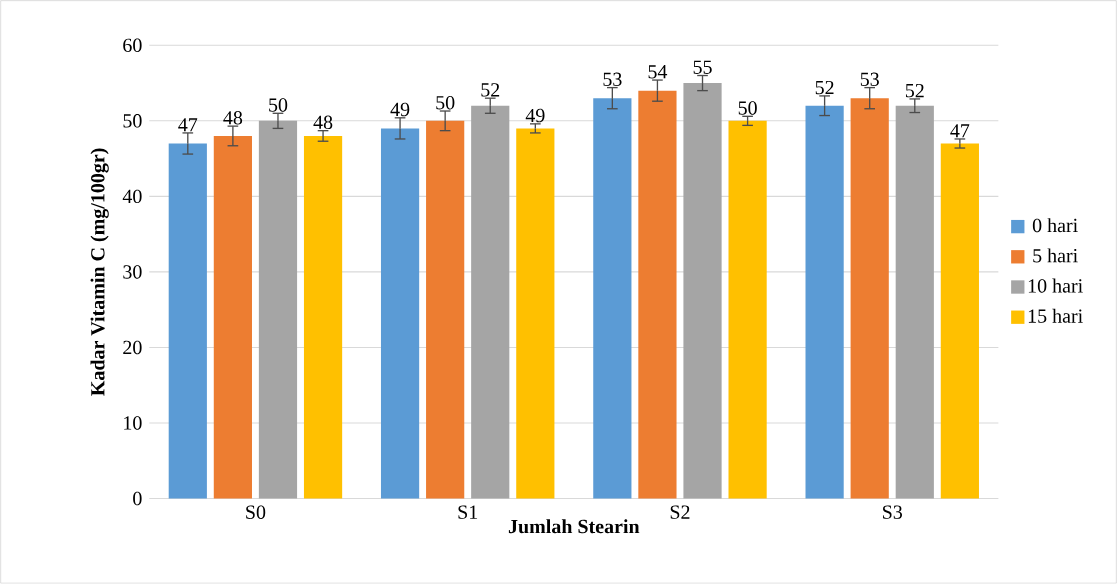 Image resolution: width=1117 pixels, height=584 pixels. What do you see at coordinates (133, 423) in the screenshot?
I see `y-tick-label: 10` at bounding box center [133, 423].